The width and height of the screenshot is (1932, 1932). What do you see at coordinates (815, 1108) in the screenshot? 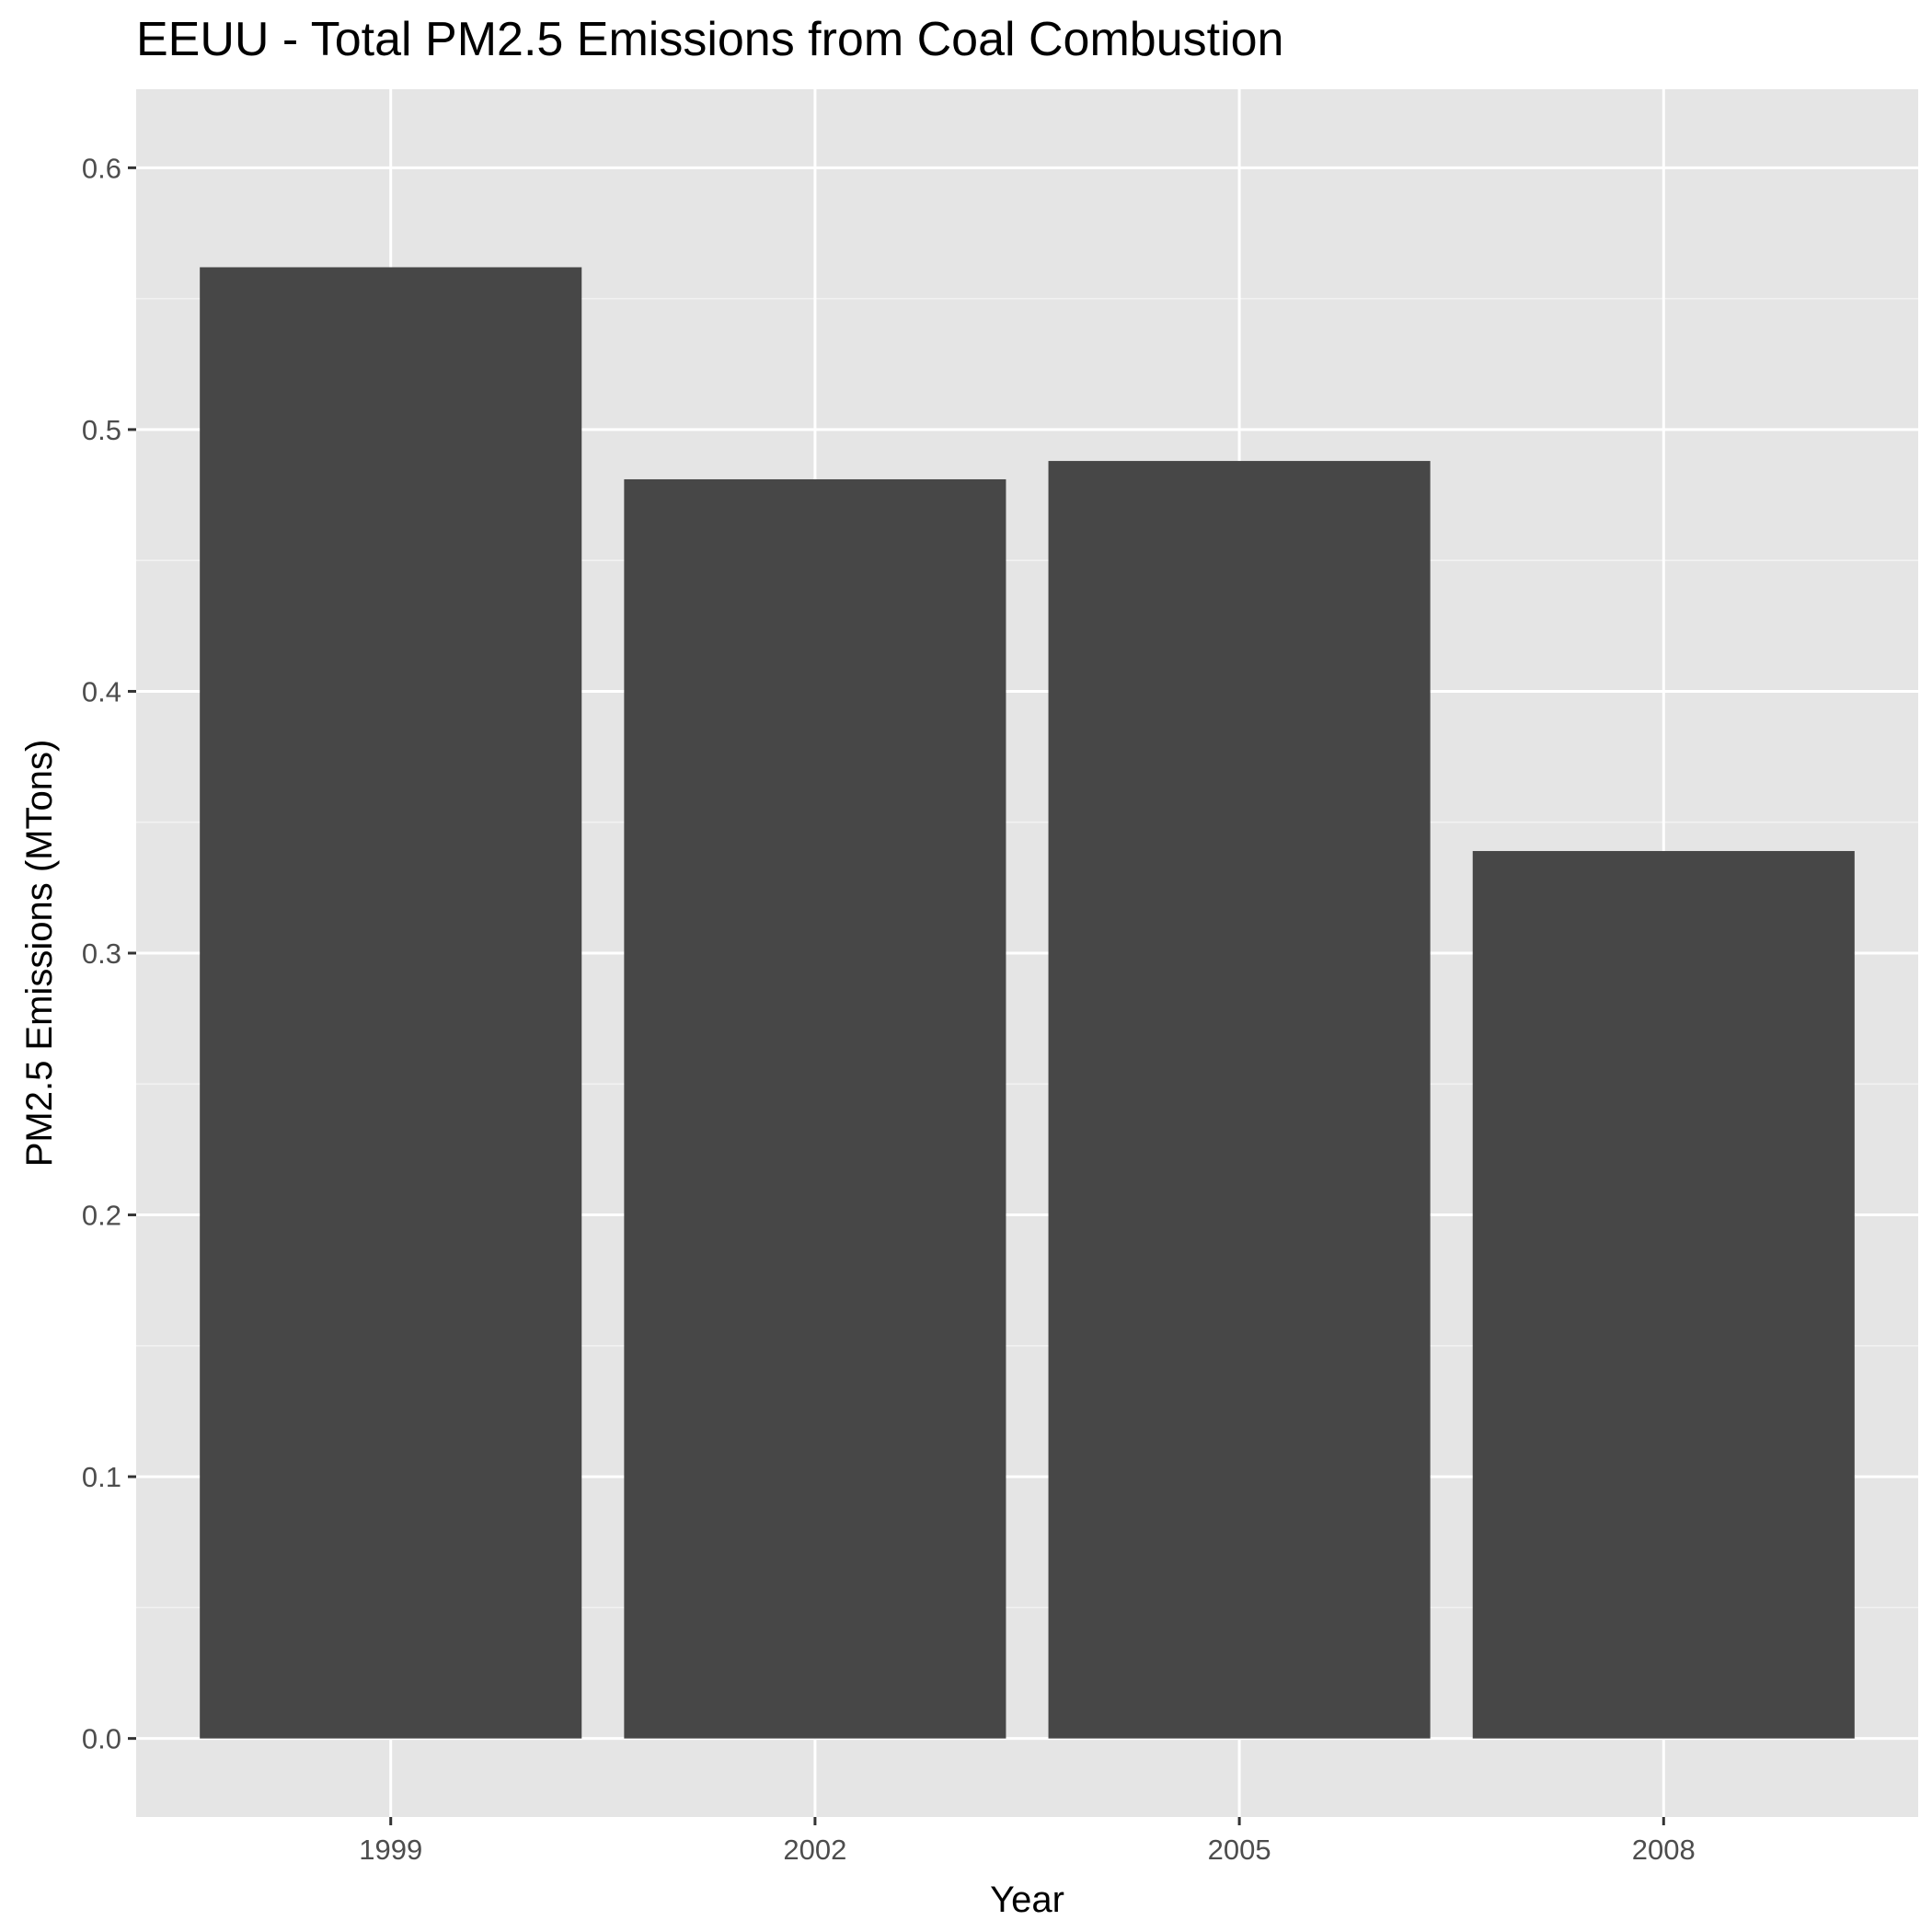
I see `bar-2002` at bounding box center [815, 1108].